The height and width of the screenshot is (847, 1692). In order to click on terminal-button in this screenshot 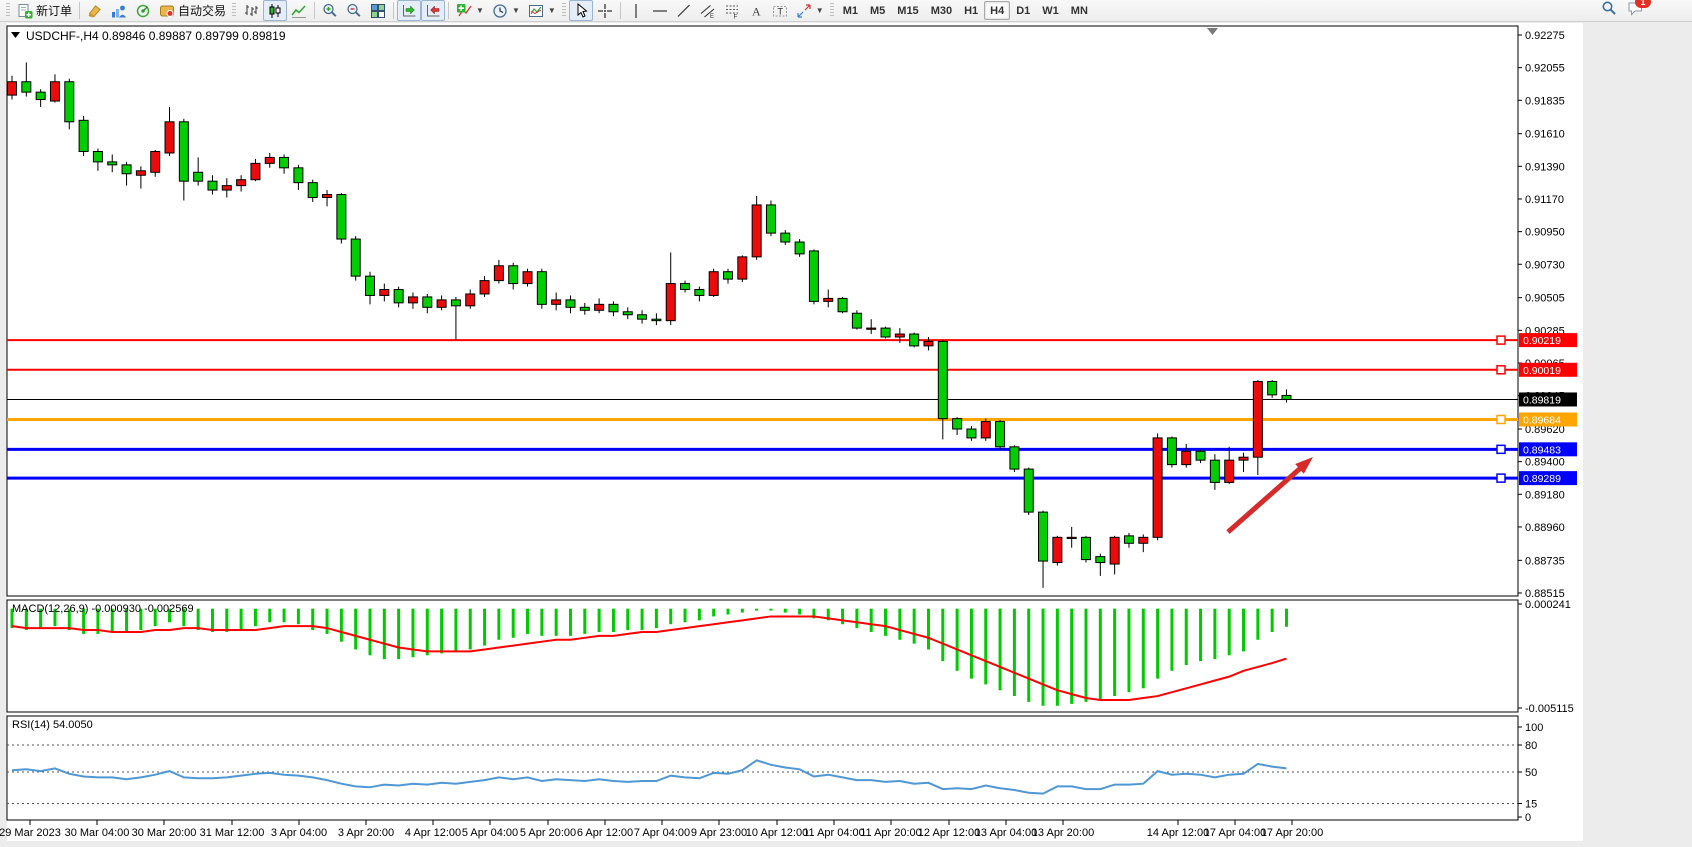, I will do `click(119, 10)`.